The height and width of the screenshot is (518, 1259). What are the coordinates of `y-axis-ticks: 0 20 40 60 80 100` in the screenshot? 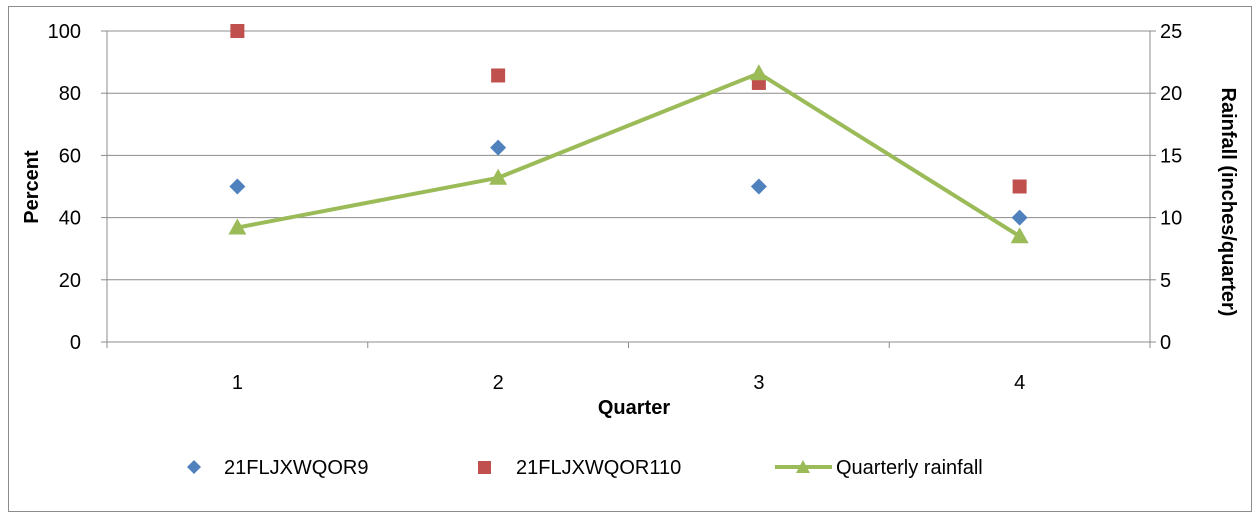 It's located at (64, 187).